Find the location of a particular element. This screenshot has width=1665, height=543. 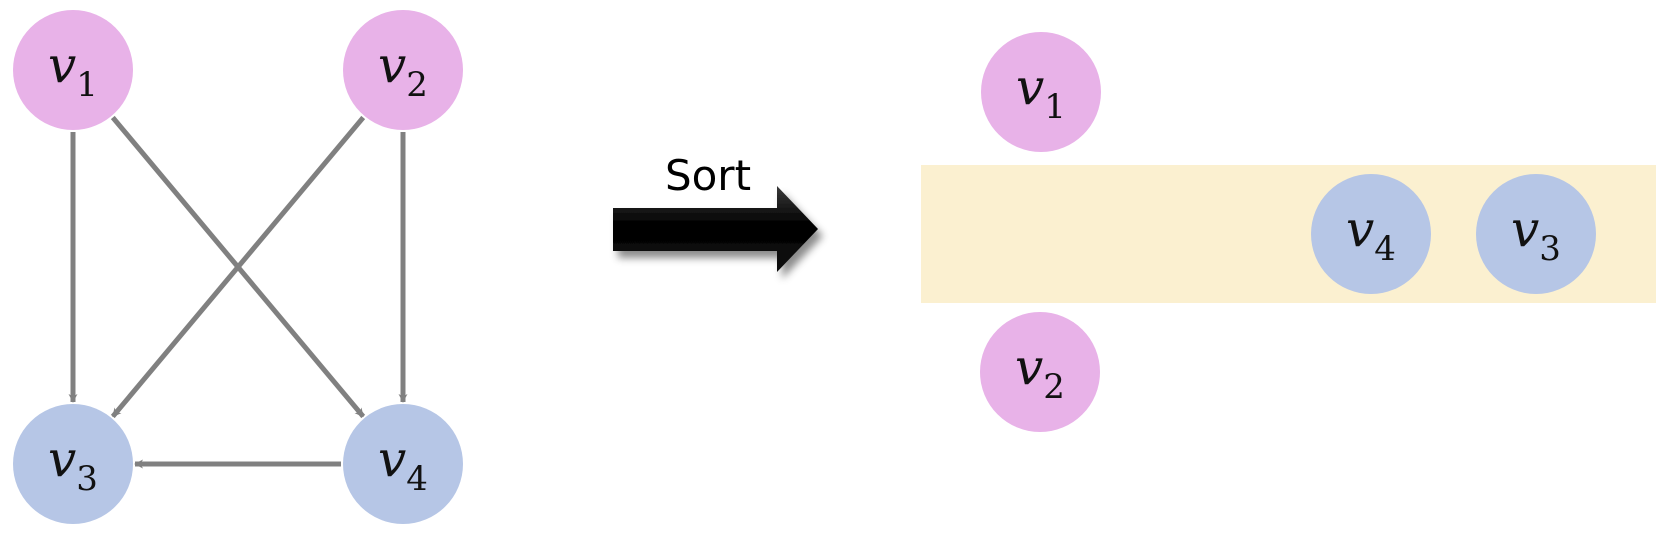

graph-node-v3: v3 is located at coordinates (73, 464).